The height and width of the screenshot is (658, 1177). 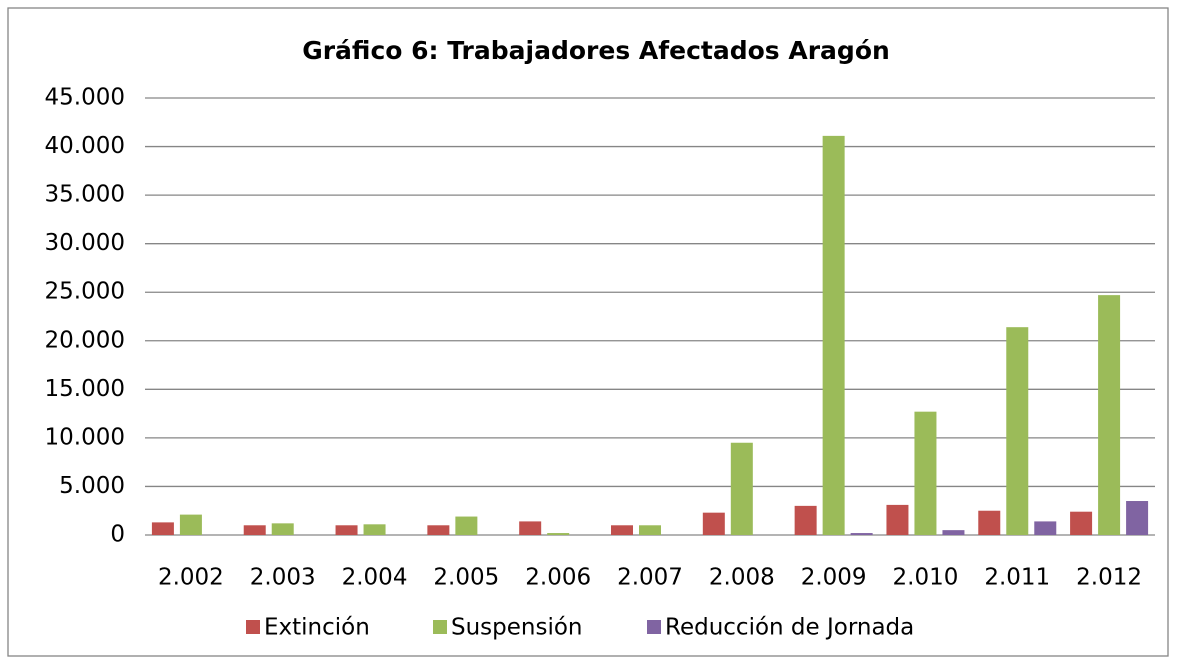 I want to click on y-tick-label: 35.000, so click(x=85, y=195).